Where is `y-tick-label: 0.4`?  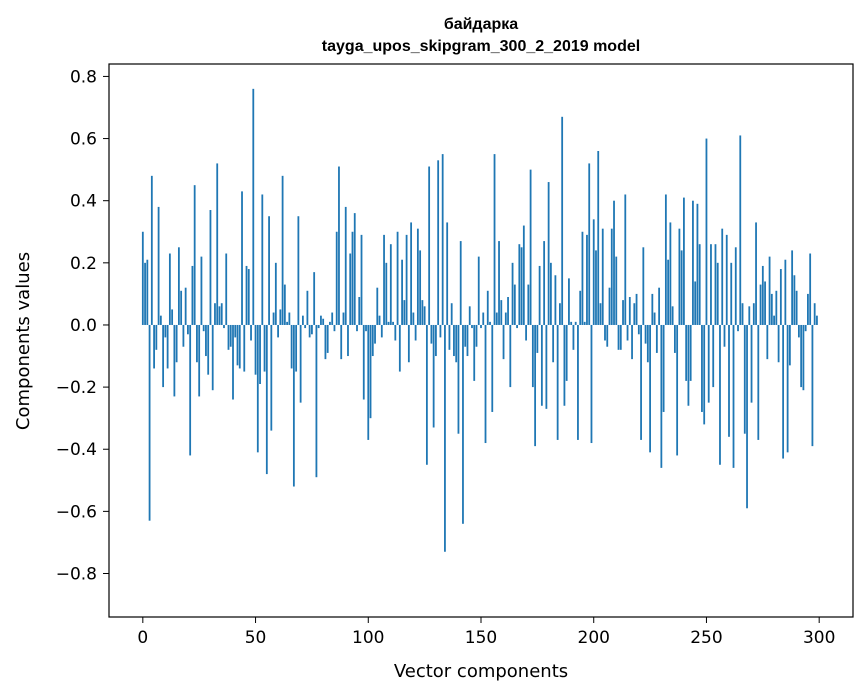 y-tick-label: 0.4 is located at coordinates (83, 202).